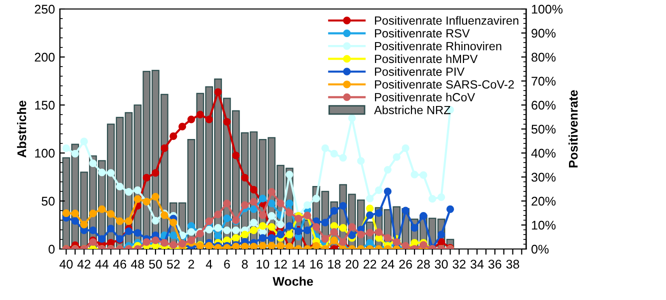  I want to click on y2-tick-label: 20%, so click(544, 201).